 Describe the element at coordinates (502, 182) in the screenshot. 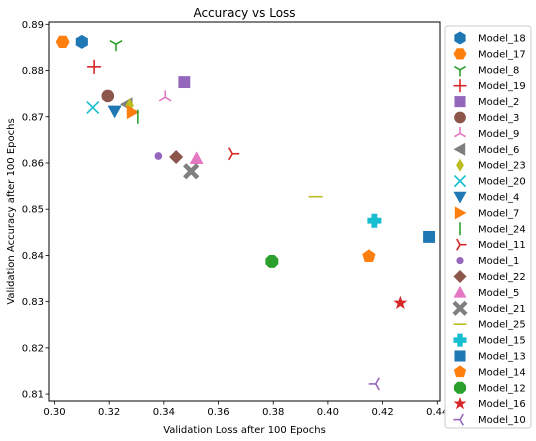

I see `legend-label-model-20: Model_20` at that location.